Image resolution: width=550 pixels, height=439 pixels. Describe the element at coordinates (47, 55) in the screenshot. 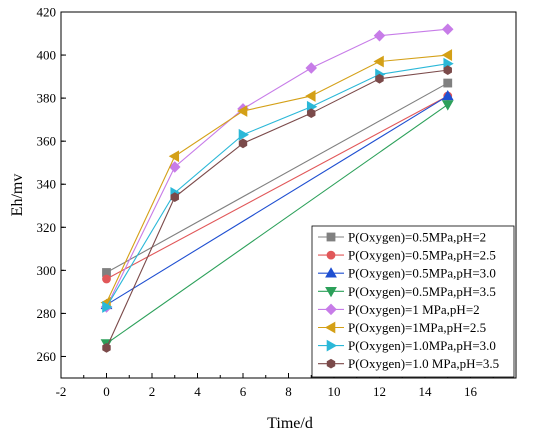

I see `y-tick-label: 400` at that location.